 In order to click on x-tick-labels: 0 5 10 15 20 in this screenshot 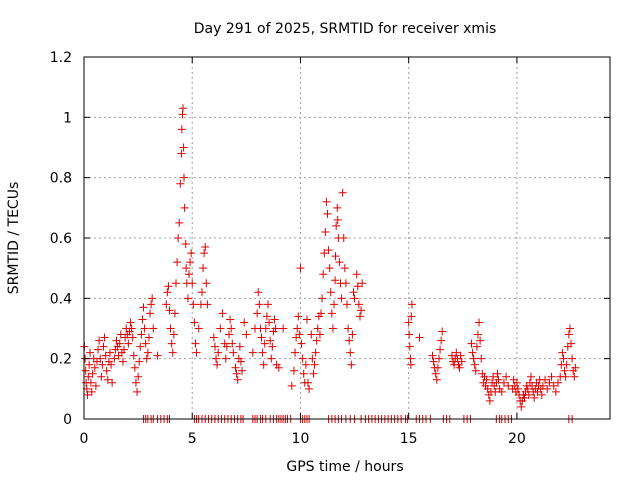, I will do `click(303, 439)`.